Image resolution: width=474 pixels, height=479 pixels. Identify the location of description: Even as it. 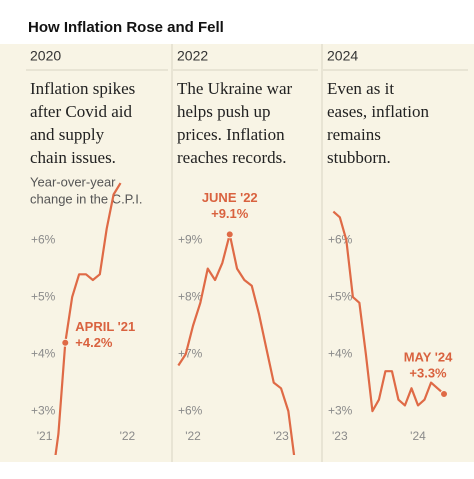
(360, 88).